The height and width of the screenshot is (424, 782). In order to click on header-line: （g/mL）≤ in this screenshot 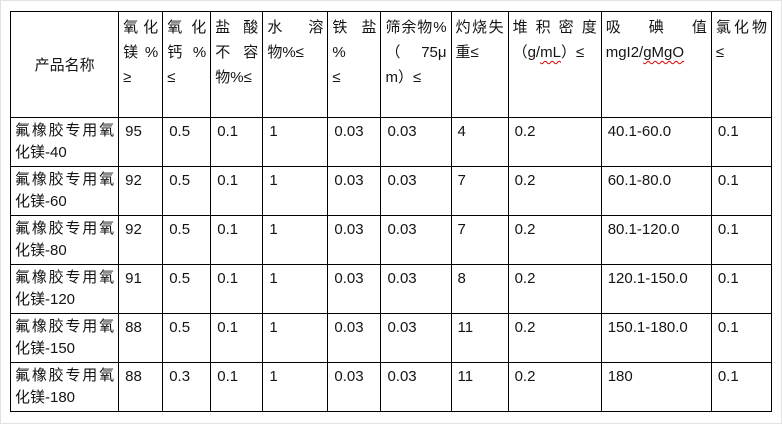, I will do `click(555, 52)`.